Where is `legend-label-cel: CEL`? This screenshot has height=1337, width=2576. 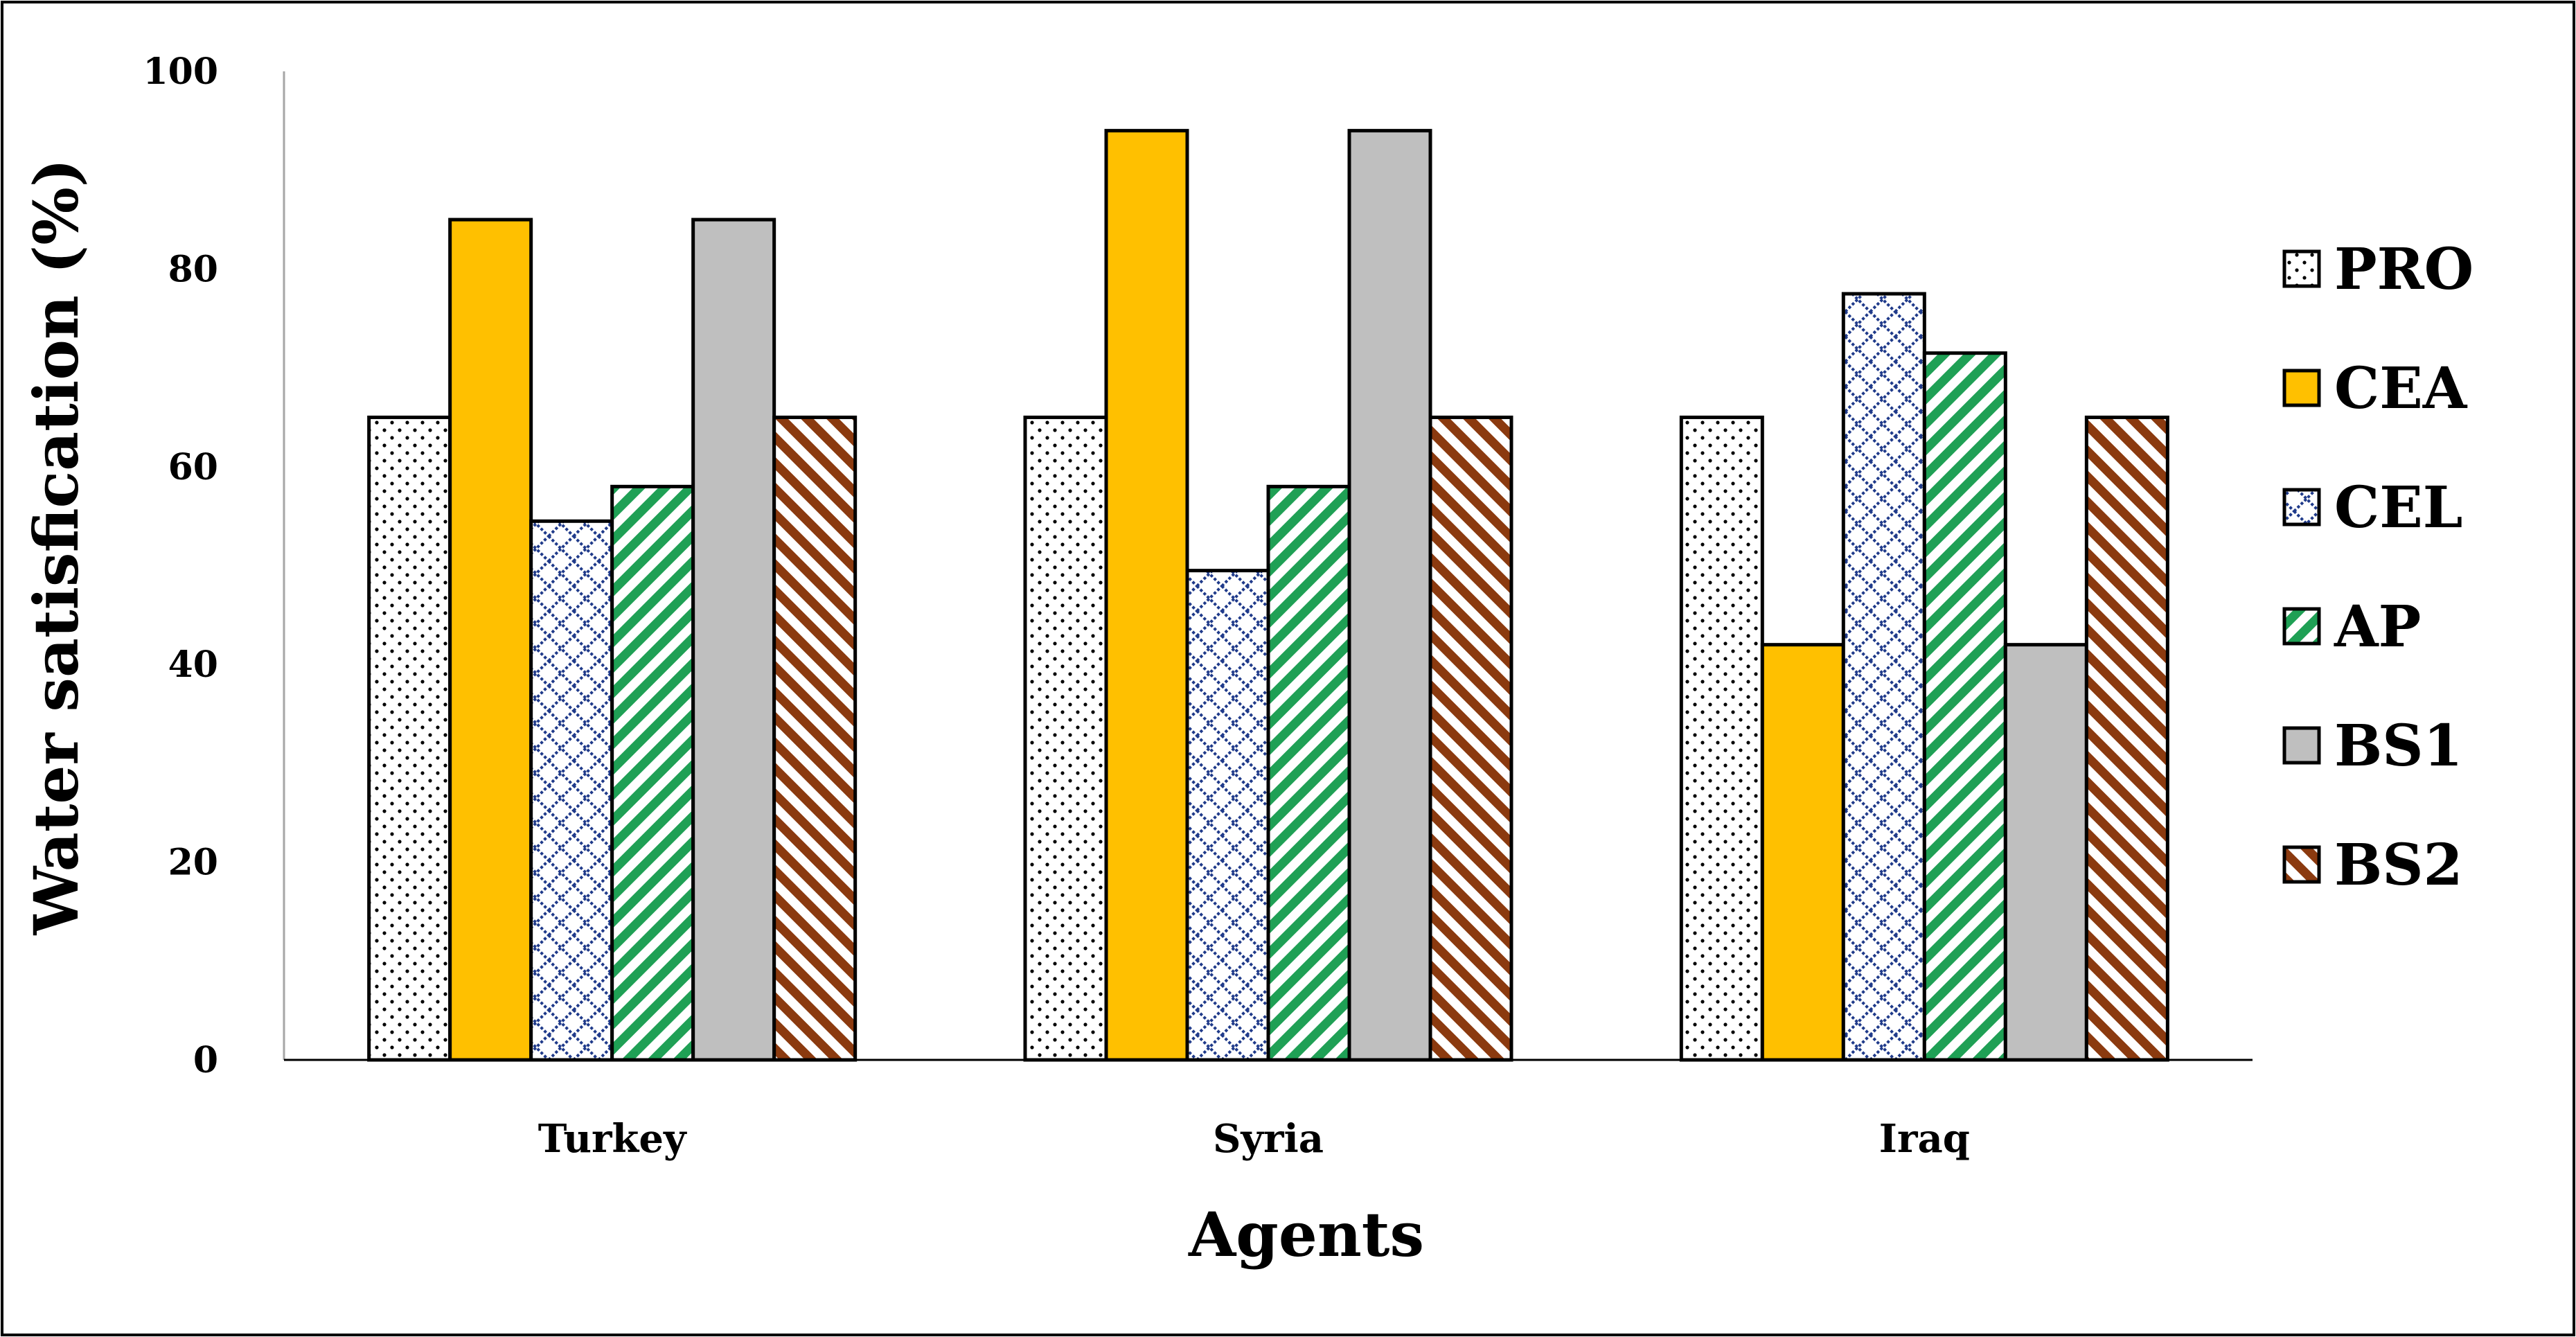
legend-label-cel: CEL is located at coordinates (2398, 508).